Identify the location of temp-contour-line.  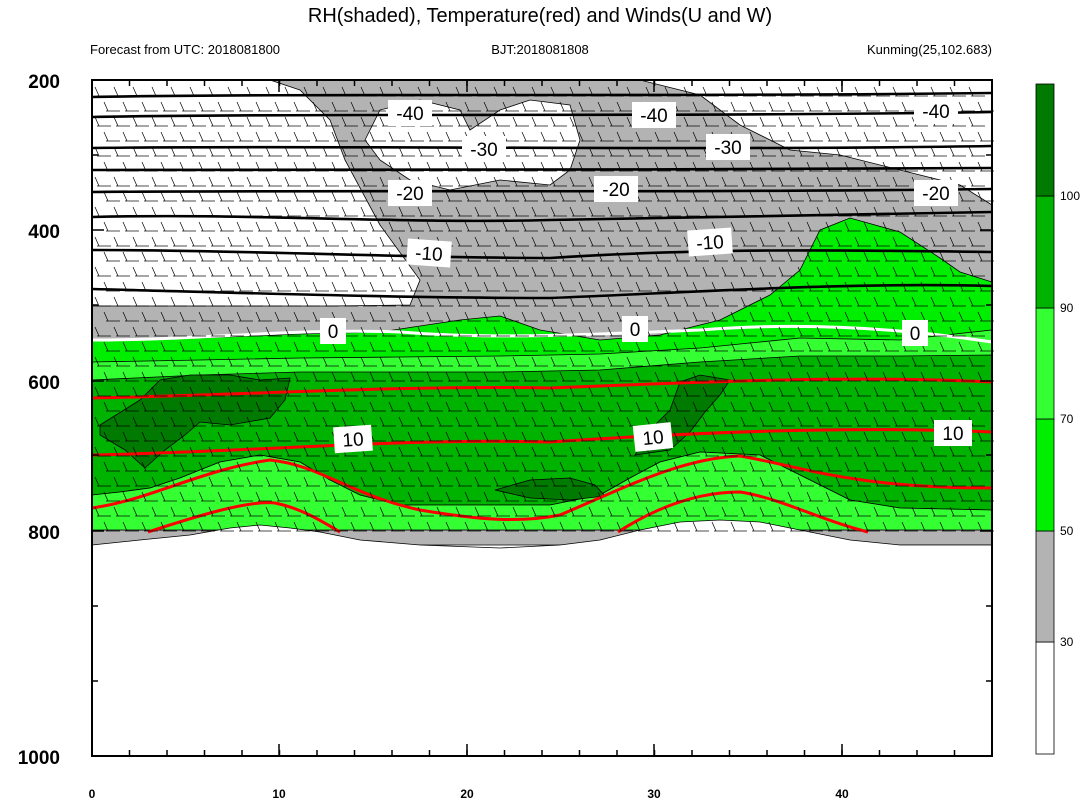
(542, 442).